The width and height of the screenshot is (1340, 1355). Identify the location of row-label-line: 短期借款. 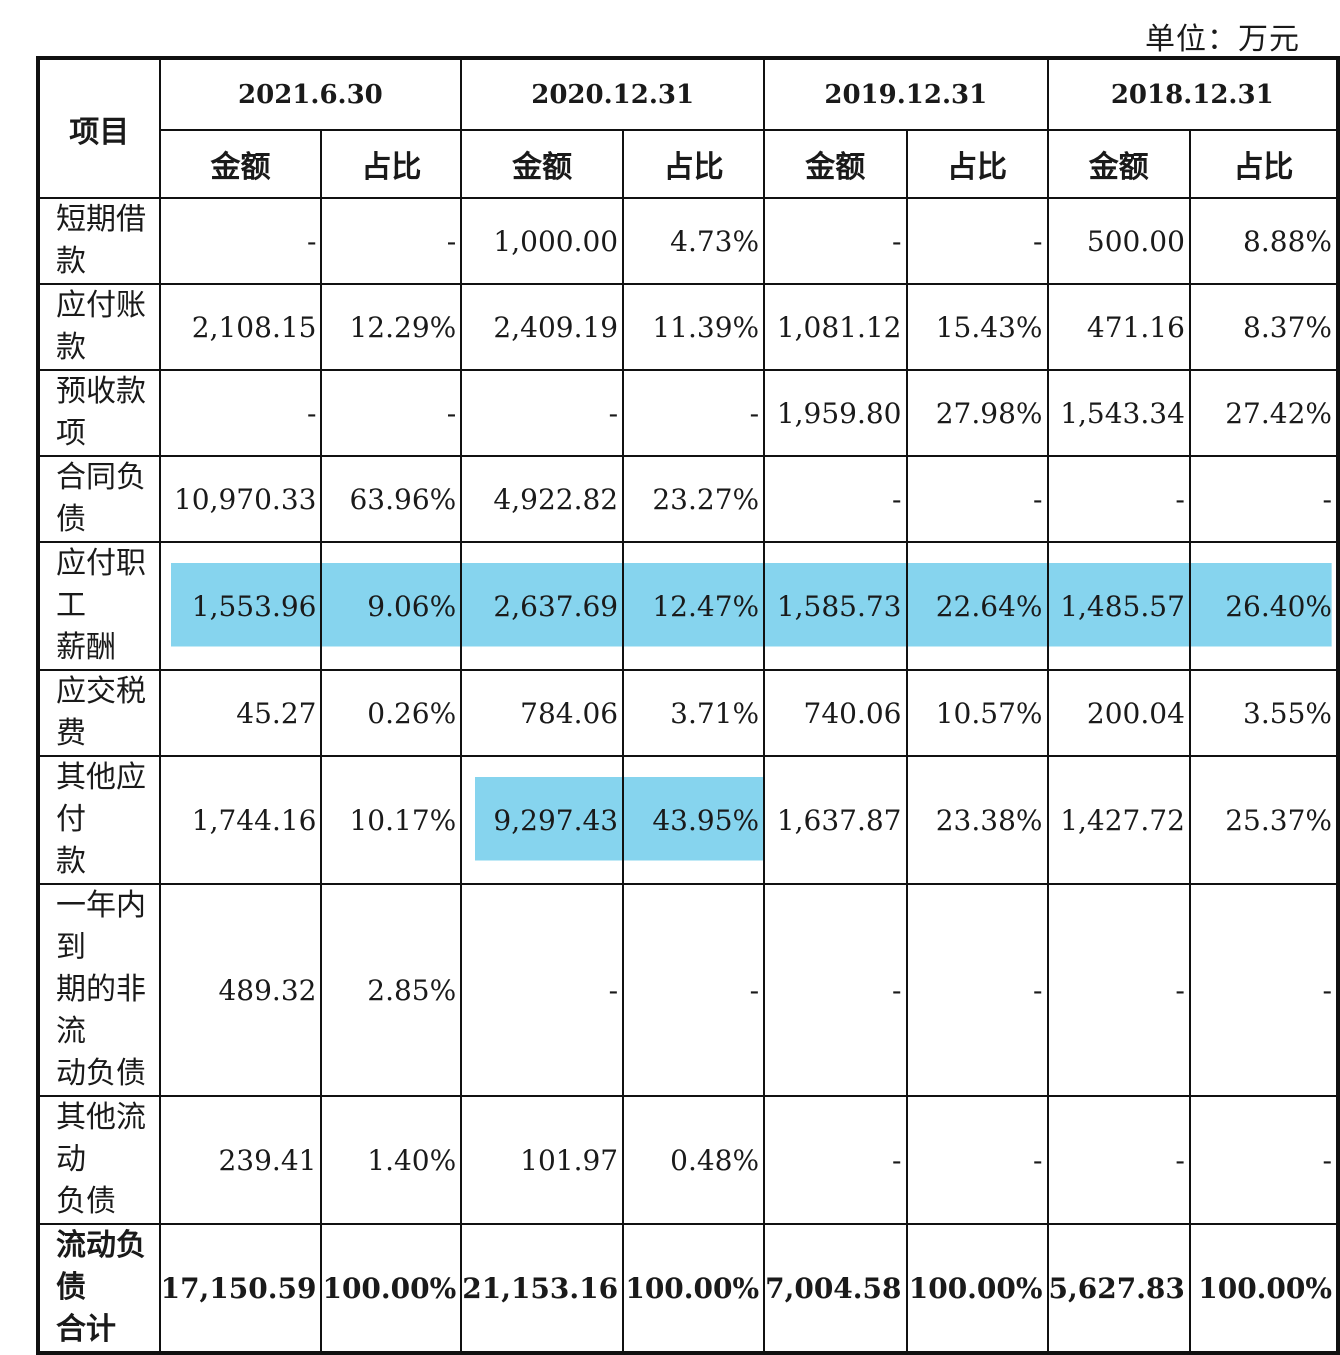
(101, 240).